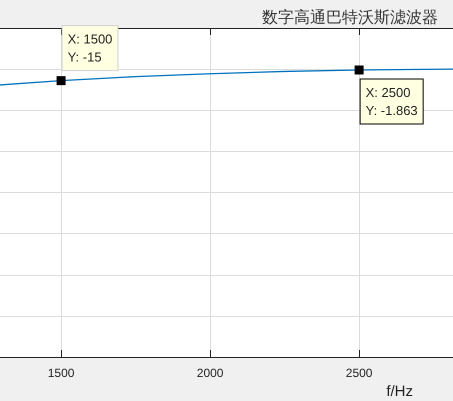 The width and height of the screenshot is (453, 401). Describe the element at coordinates (350, 17) in the screenshot. I see `chart-title: 数字高通巴特沃斯滤波器` at that location.